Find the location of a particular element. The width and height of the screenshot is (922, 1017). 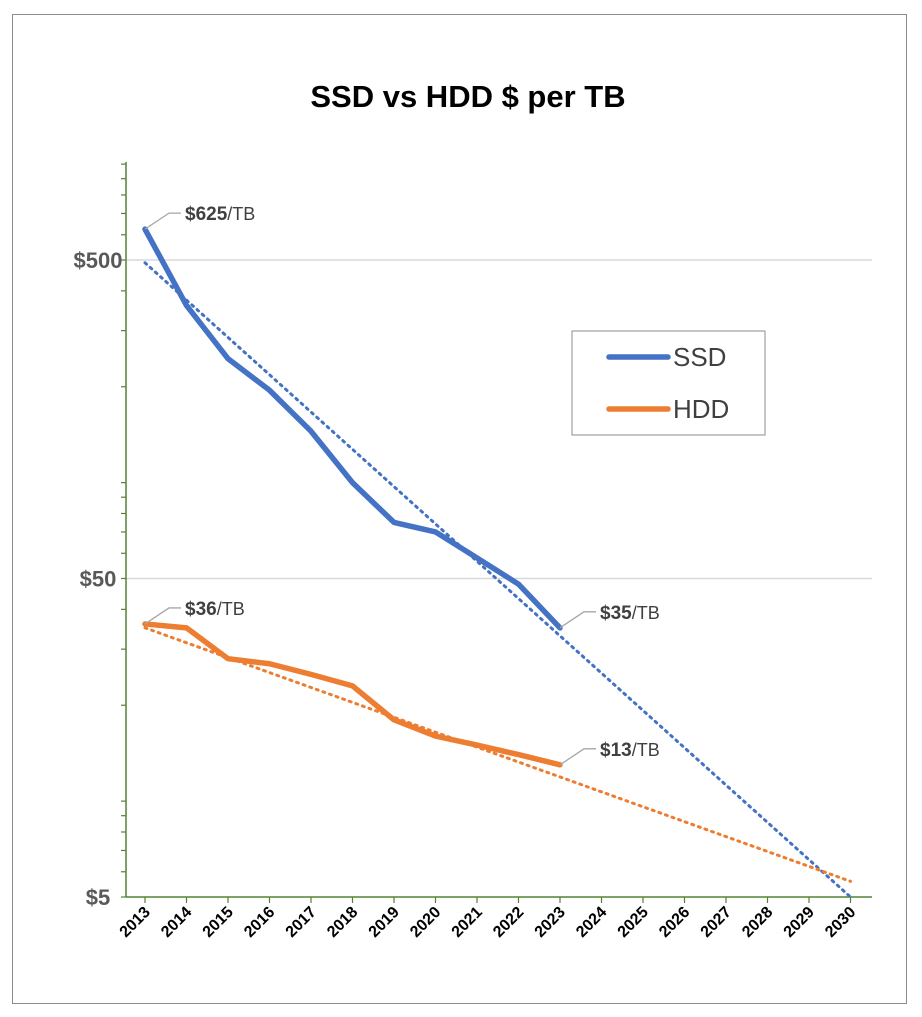

data-label: $625/TB is located at coordinates (220, 214).